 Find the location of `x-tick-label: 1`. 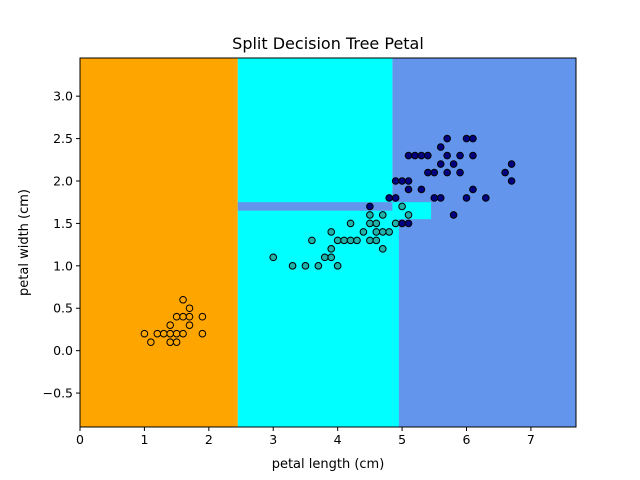

x-tick-label: 1 is located at coordinates (144, 439).